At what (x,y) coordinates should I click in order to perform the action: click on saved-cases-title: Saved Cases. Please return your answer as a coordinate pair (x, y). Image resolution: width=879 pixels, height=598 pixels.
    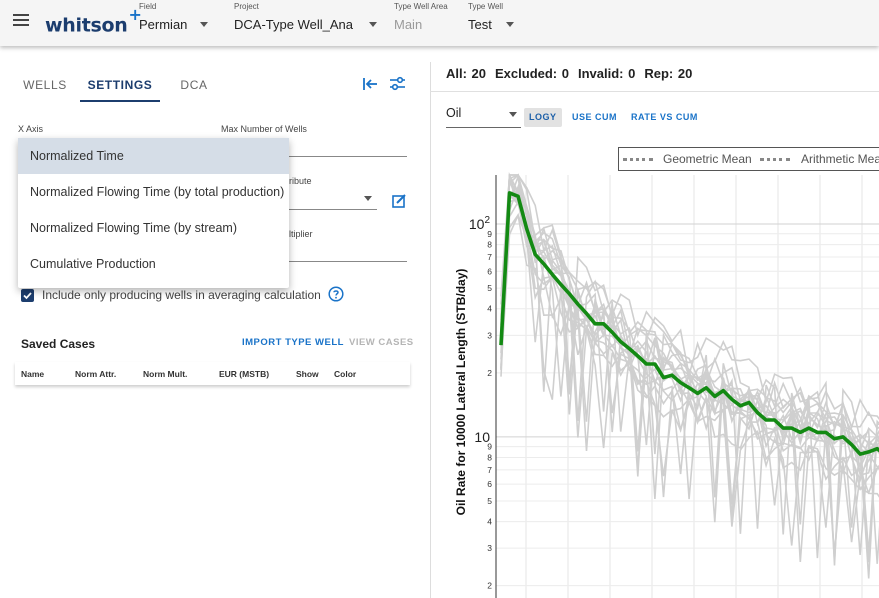
    Looking at the image, I should click on (58, 344).